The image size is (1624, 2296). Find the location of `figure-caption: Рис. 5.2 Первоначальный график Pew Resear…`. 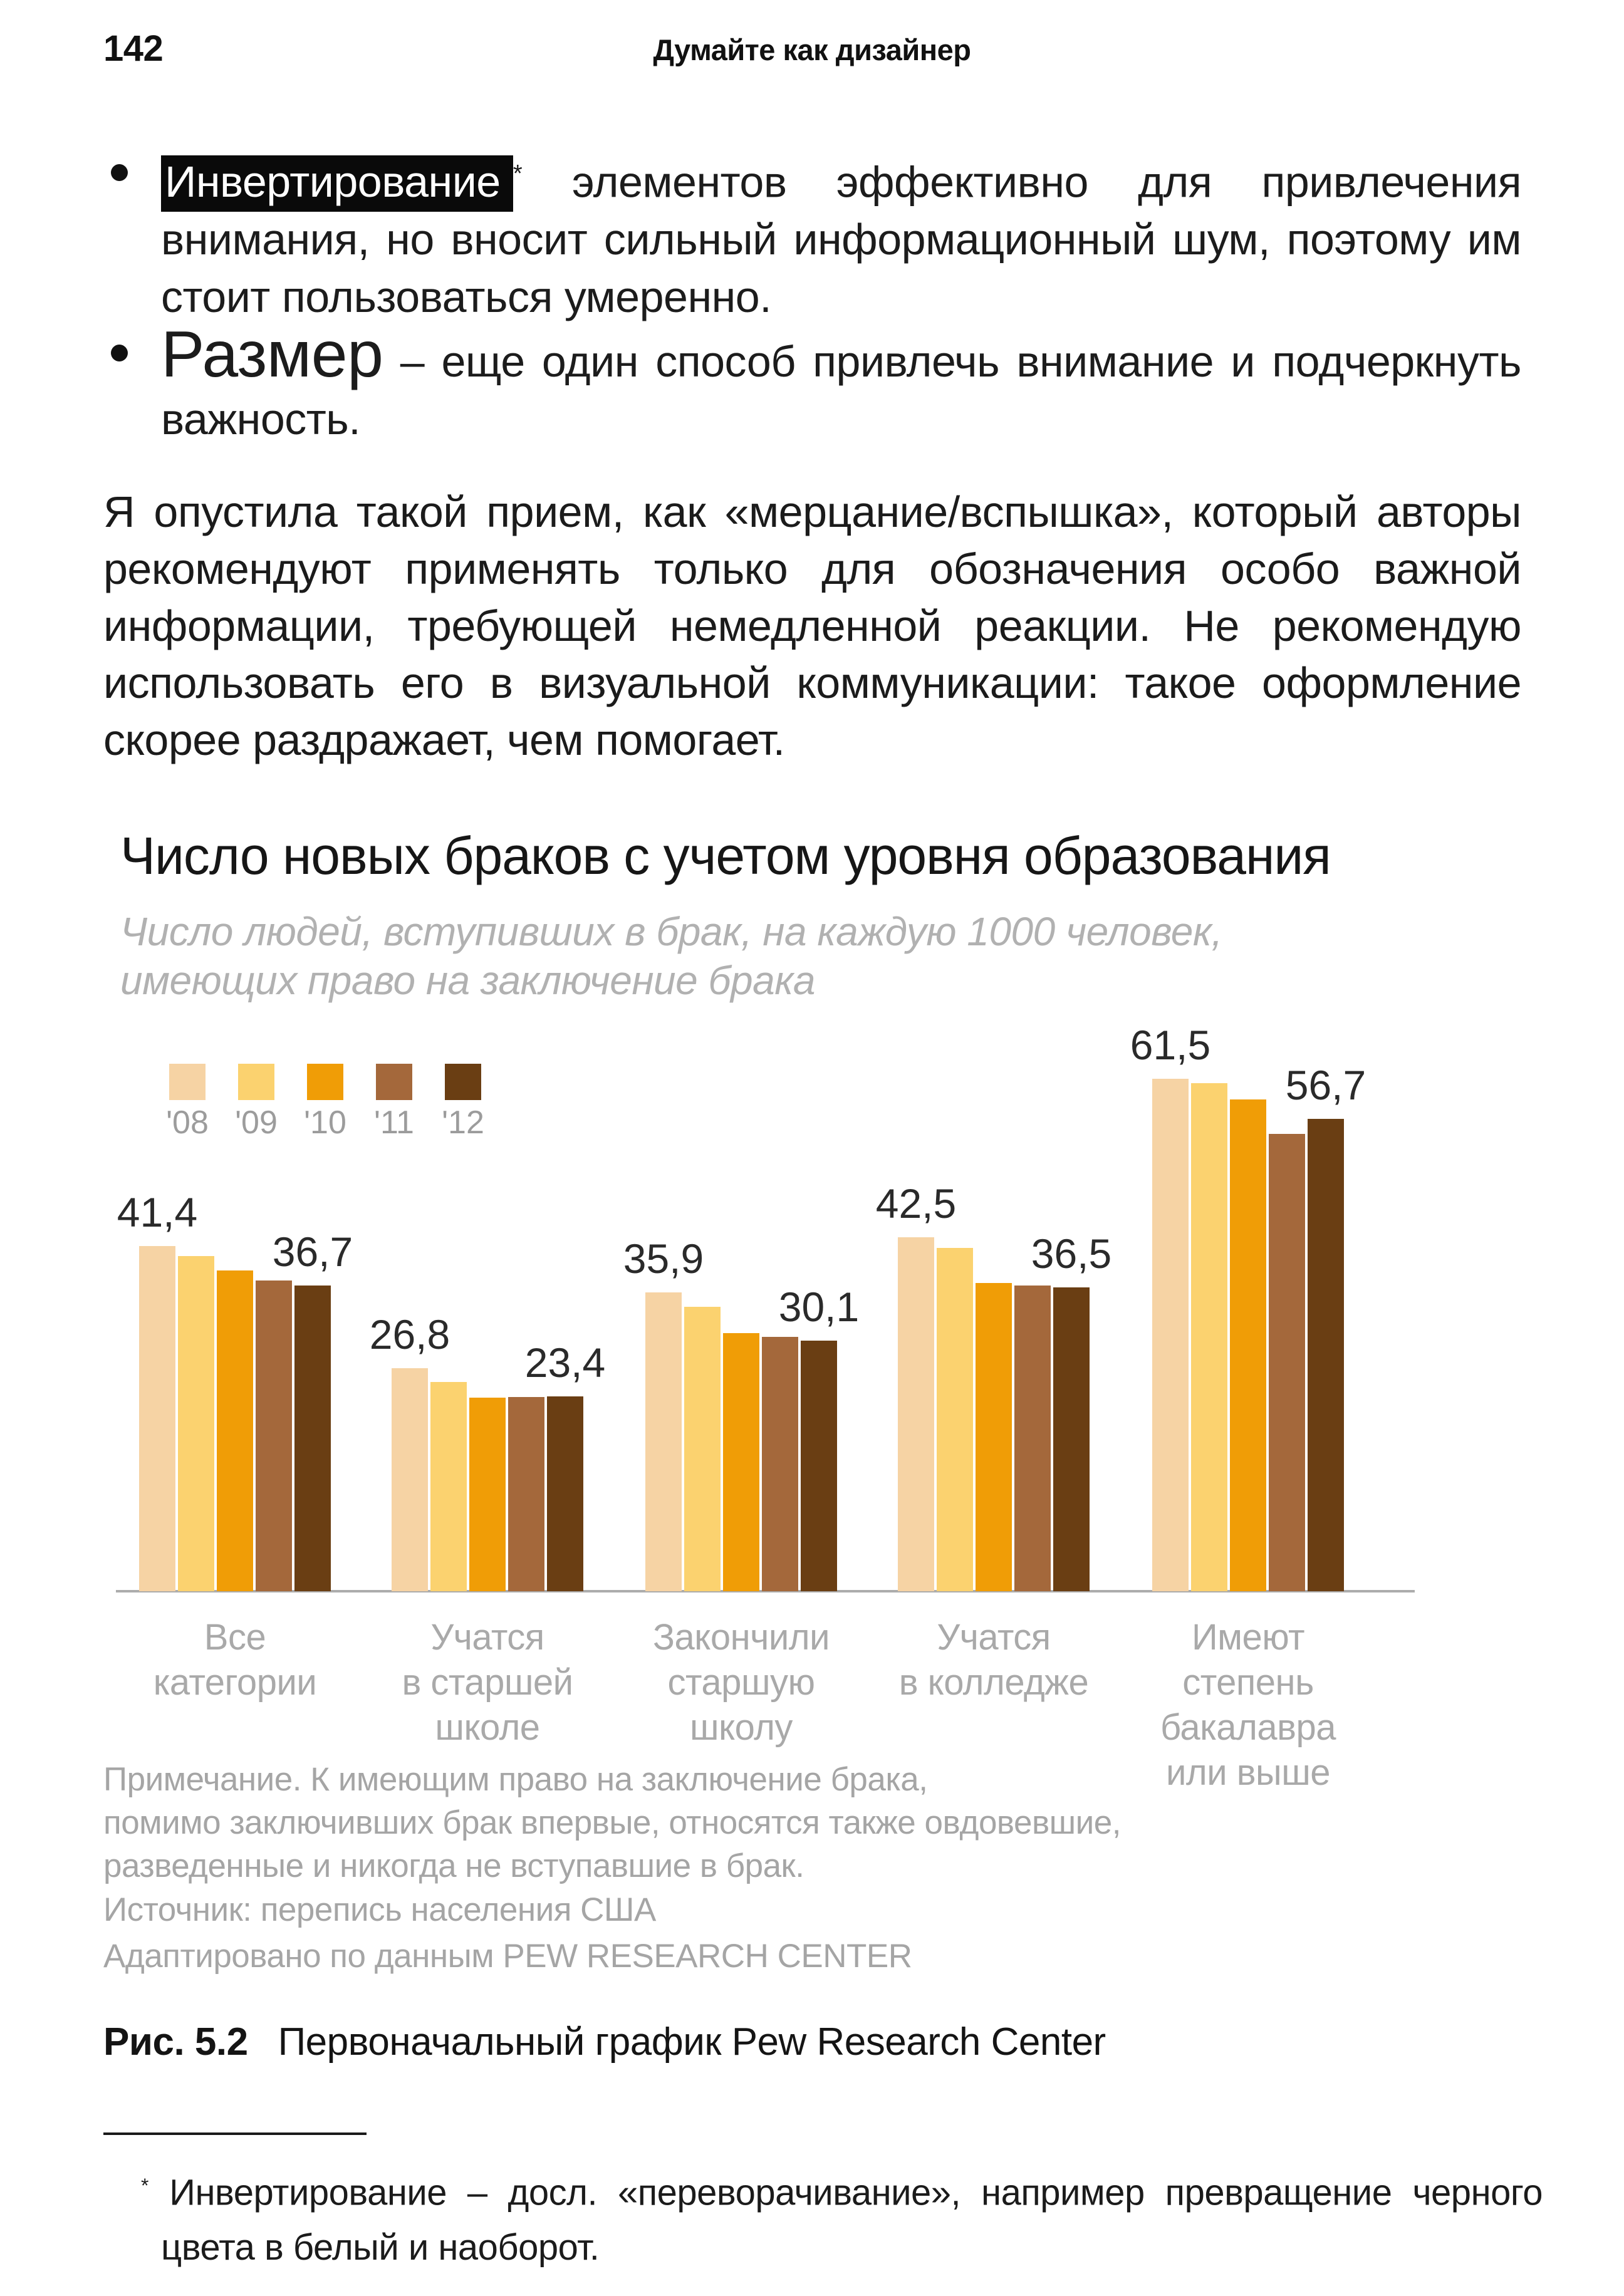

figure-caption: Рис. 5.2 Первоначальный график Pew Resear… is located at coordinates (812, 2042).